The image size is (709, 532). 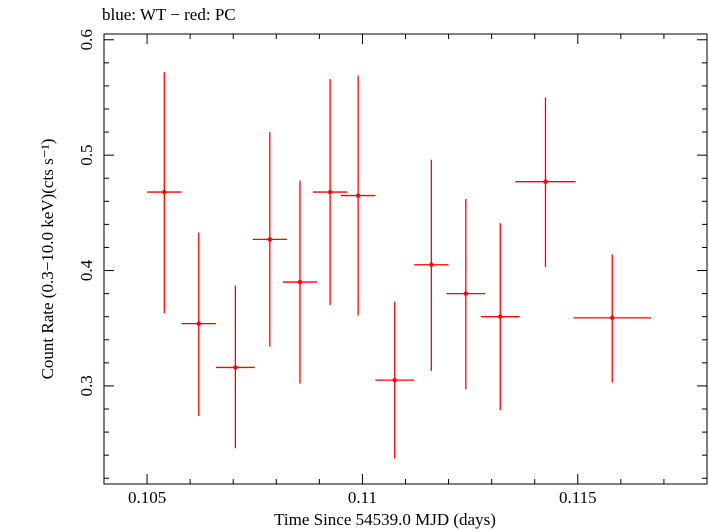 I want to click on x-tick-label: 0.11, so click(x=362, y=497).